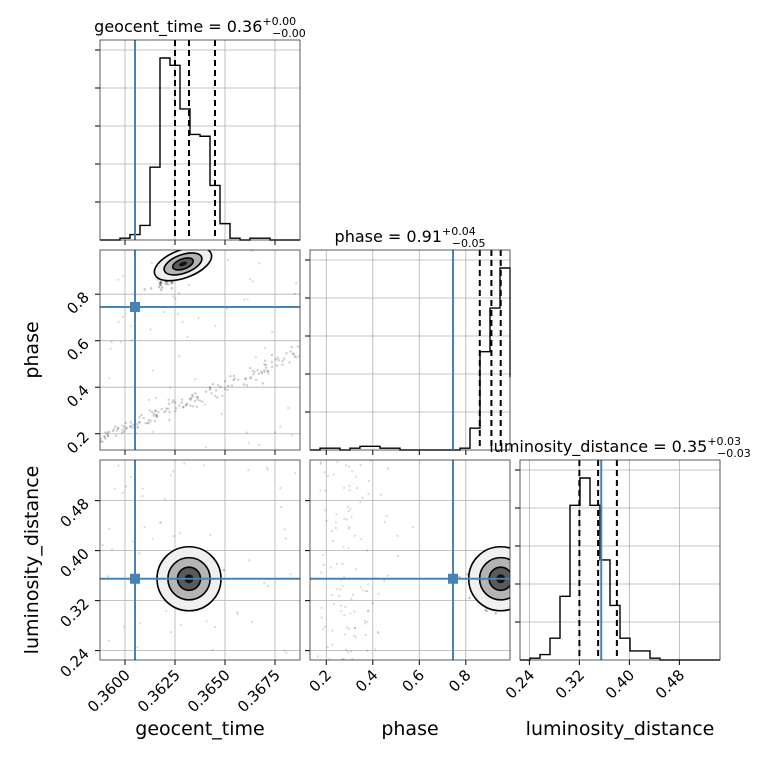  Describe the element at coordinates (78, 396) in the screenshot. I see `y-tick-label: 0.4` at that location.